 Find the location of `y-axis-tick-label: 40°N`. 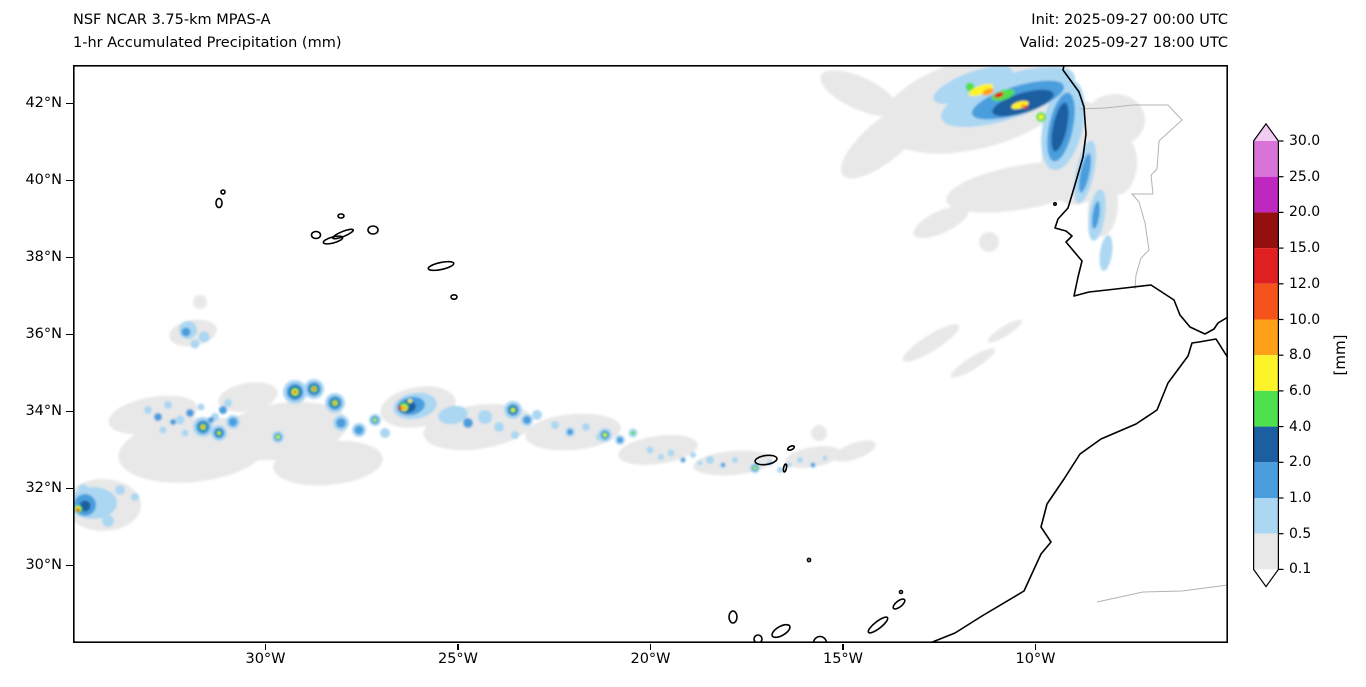

y-axis-tick-label: 40°N is located at coordinates (43, 180).